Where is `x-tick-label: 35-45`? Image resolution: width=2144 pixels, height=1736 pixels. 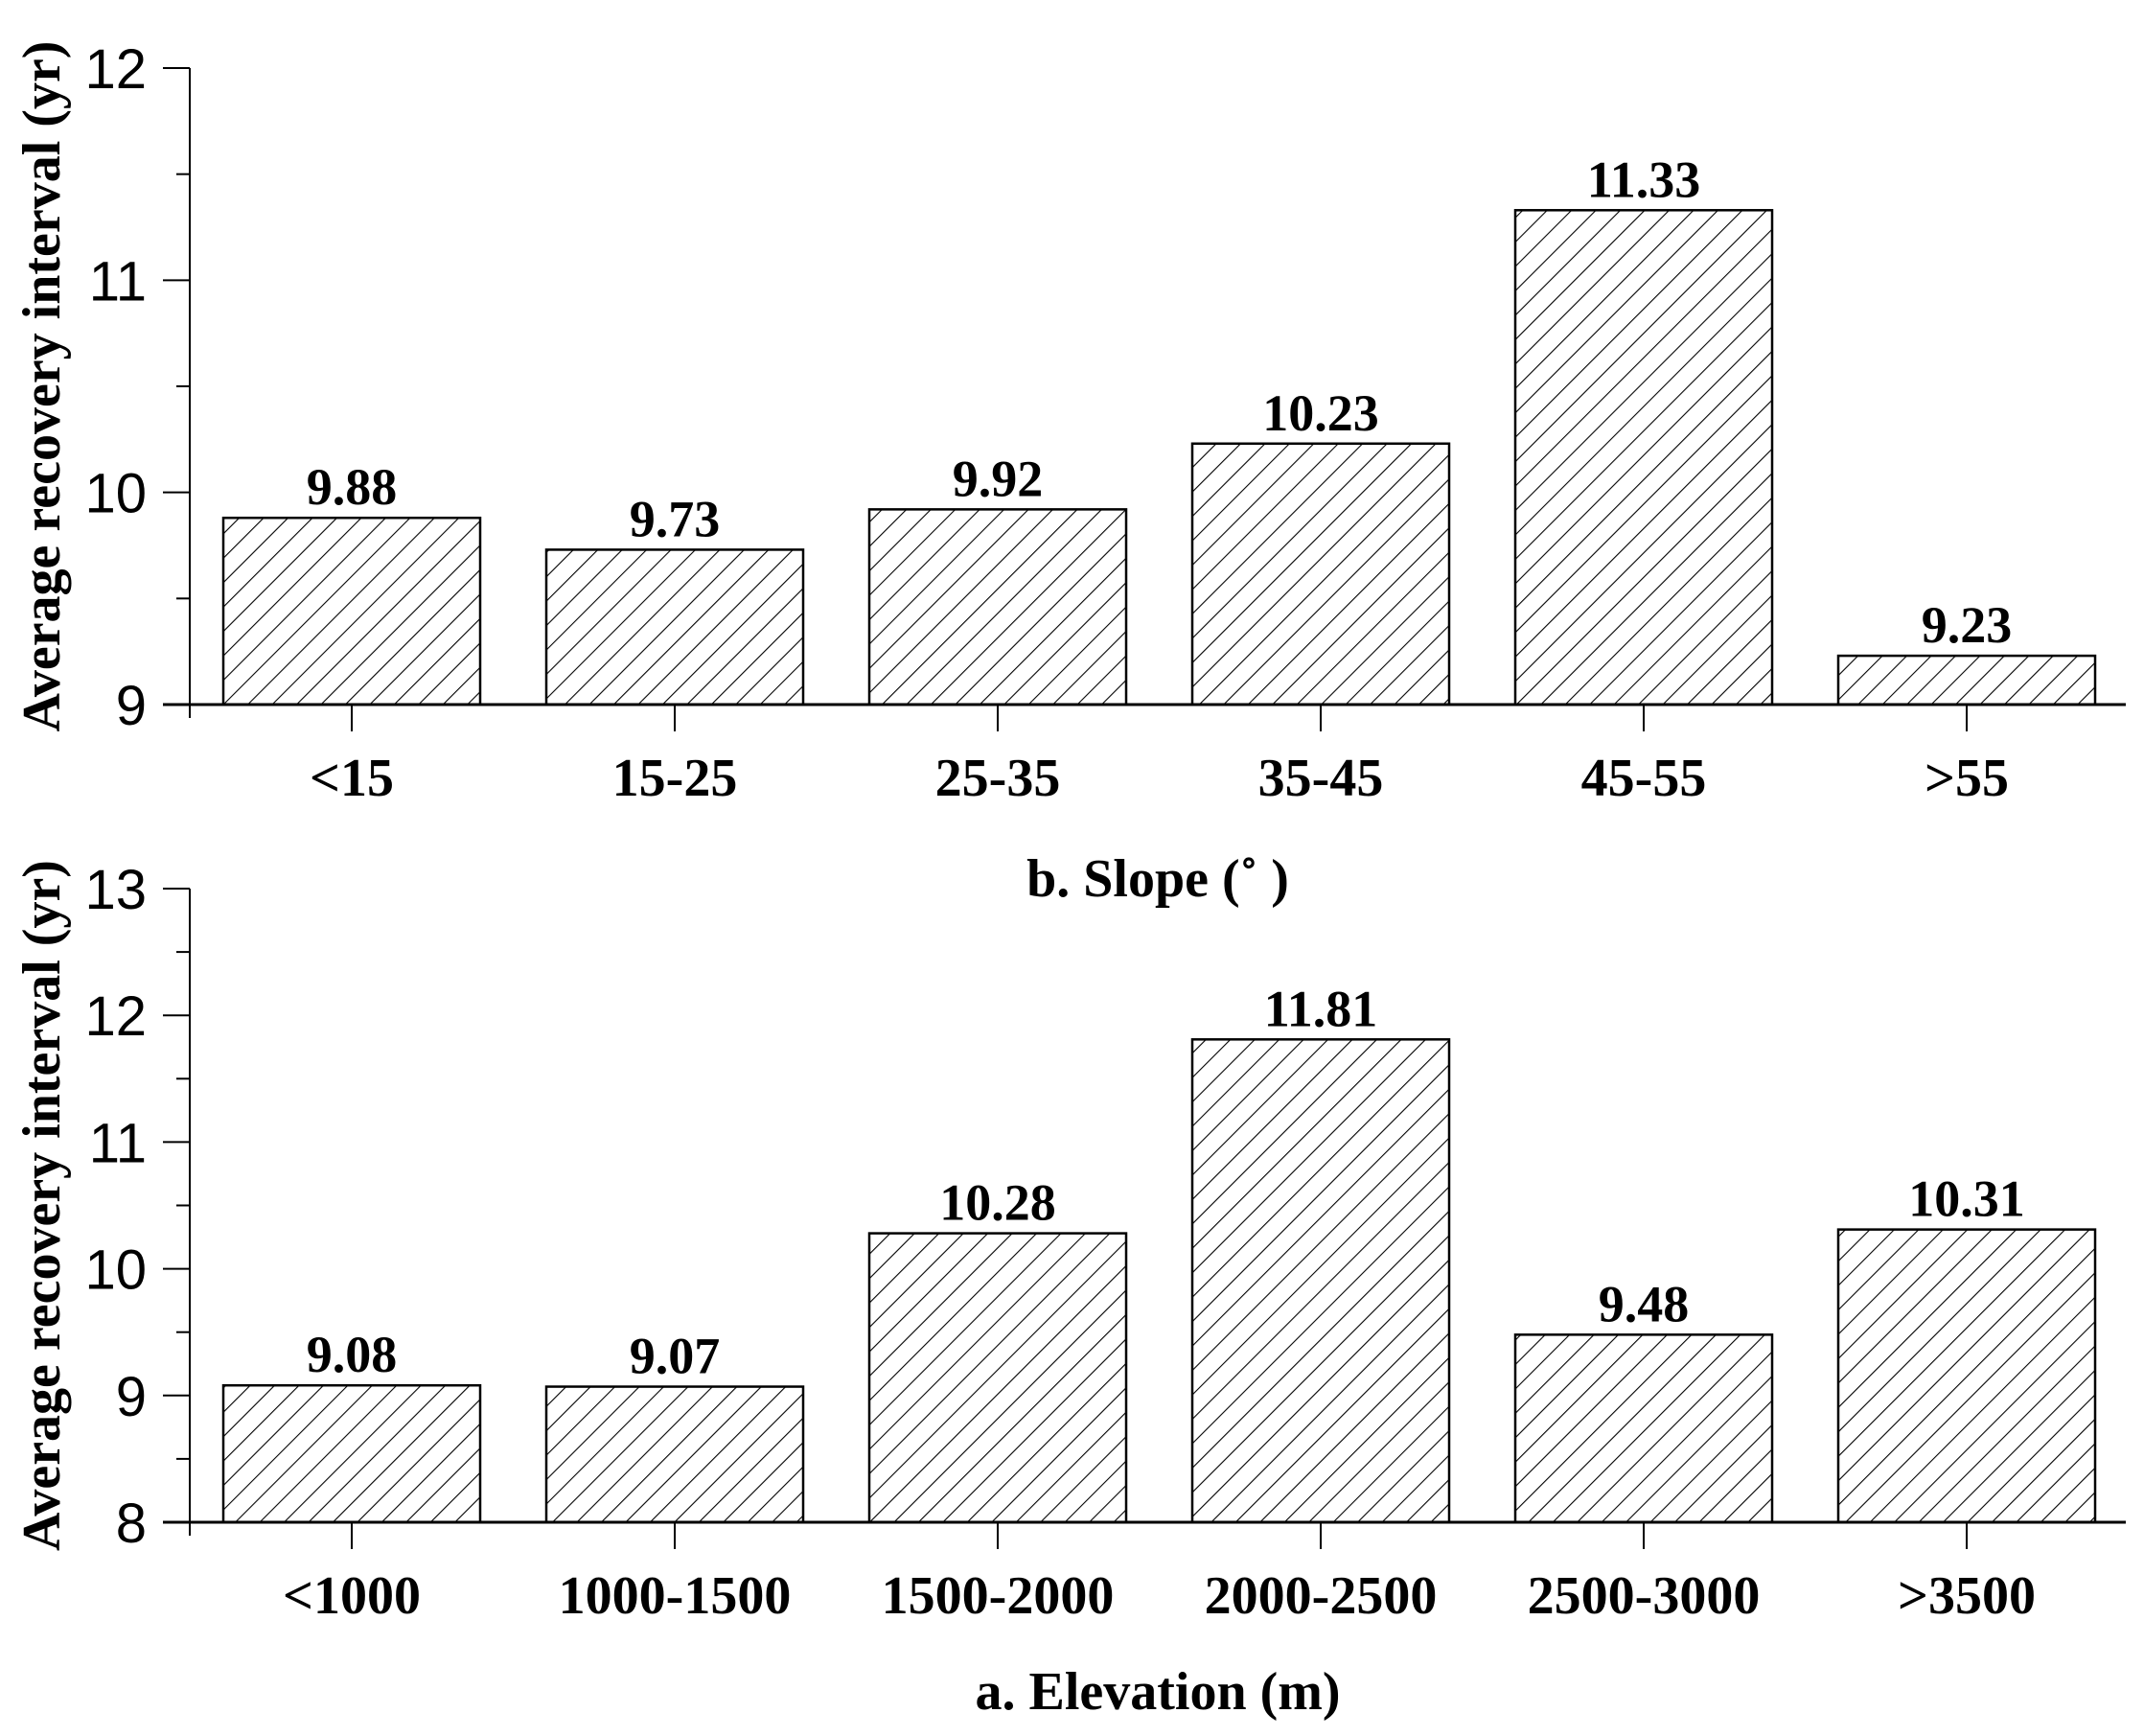
x-tick-label: 35-45 is located at coordinates (1321, 778).